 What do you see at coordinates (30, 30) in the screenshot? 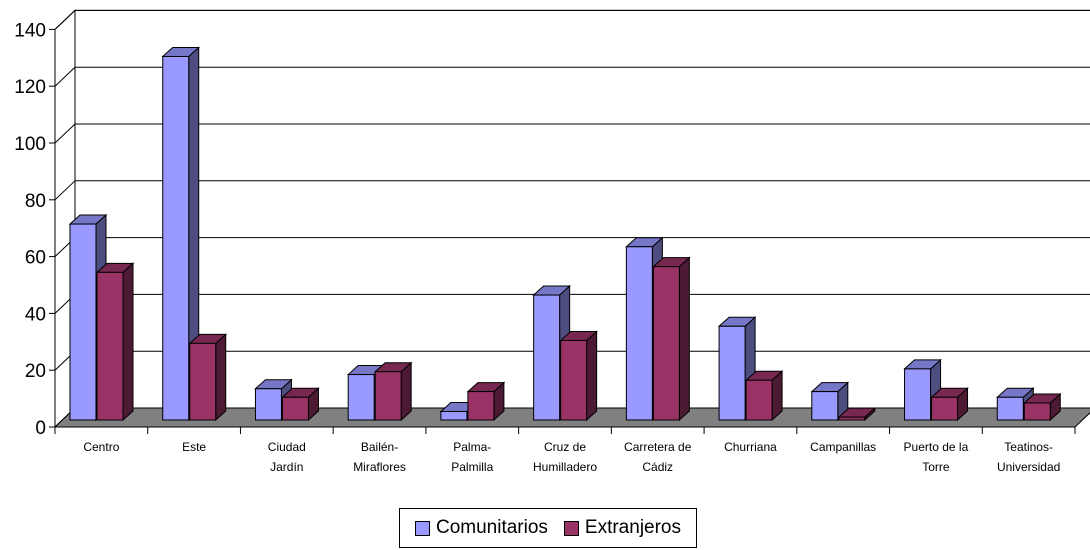
I see `y-tick-label: 140` at bounding box center [30, 30].